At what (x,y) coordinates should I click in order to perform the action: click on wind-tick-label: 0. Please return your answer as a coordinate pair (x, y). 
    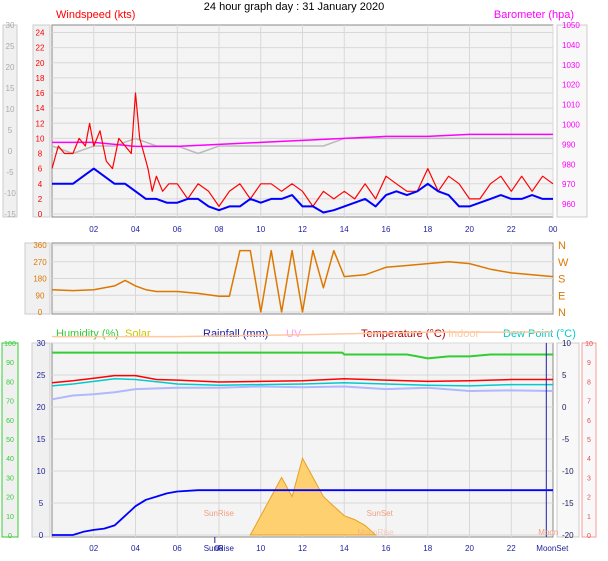
    Looking at the image, I should click on (40, 214).